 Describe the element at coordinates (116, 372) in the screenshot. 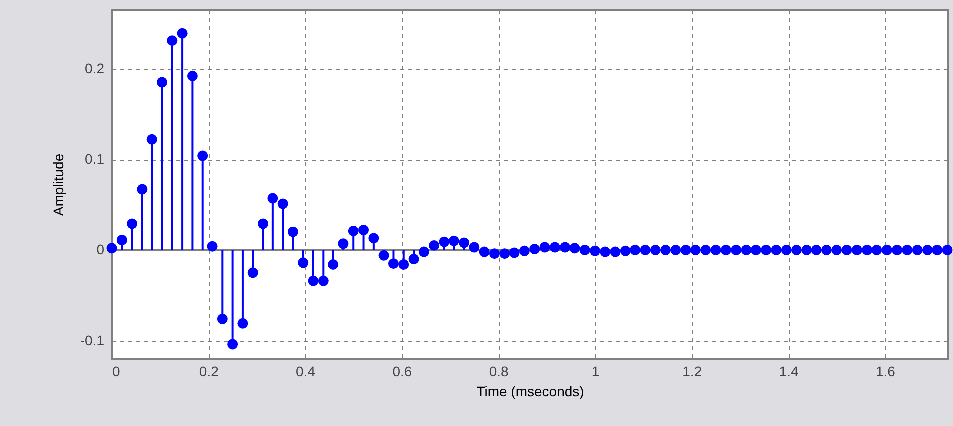

I see `x-tick-label: 0` at that location.